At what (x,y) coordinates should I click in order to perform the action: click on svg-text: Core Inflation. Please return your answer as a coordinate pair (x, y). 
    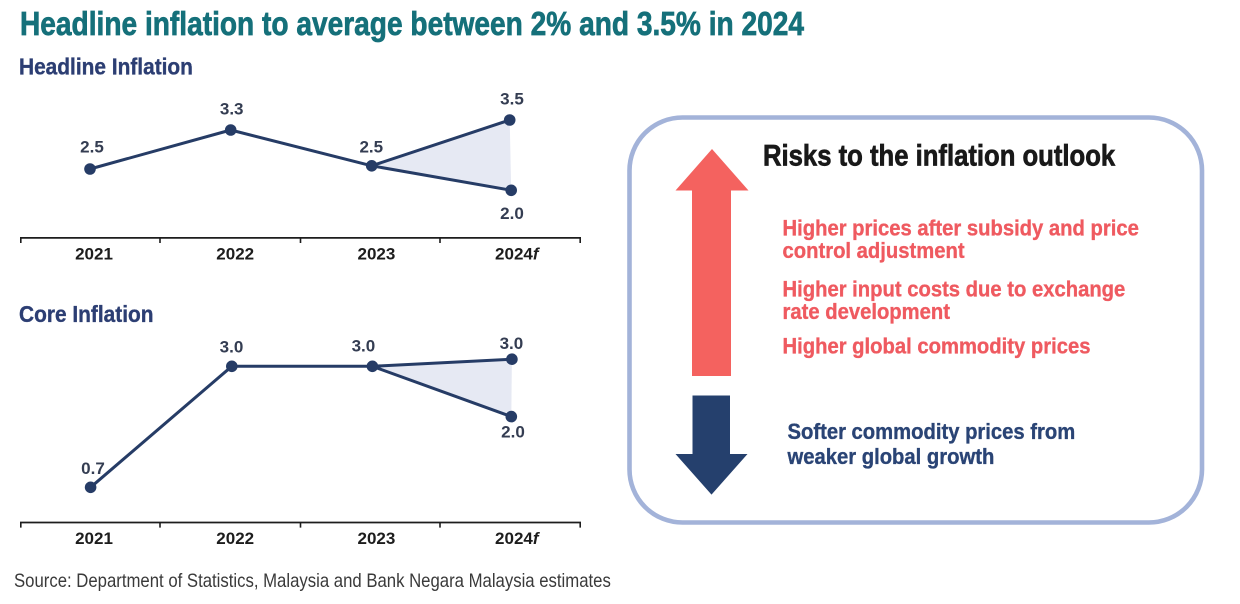
    Looking at the image, I should click on (86, 314).